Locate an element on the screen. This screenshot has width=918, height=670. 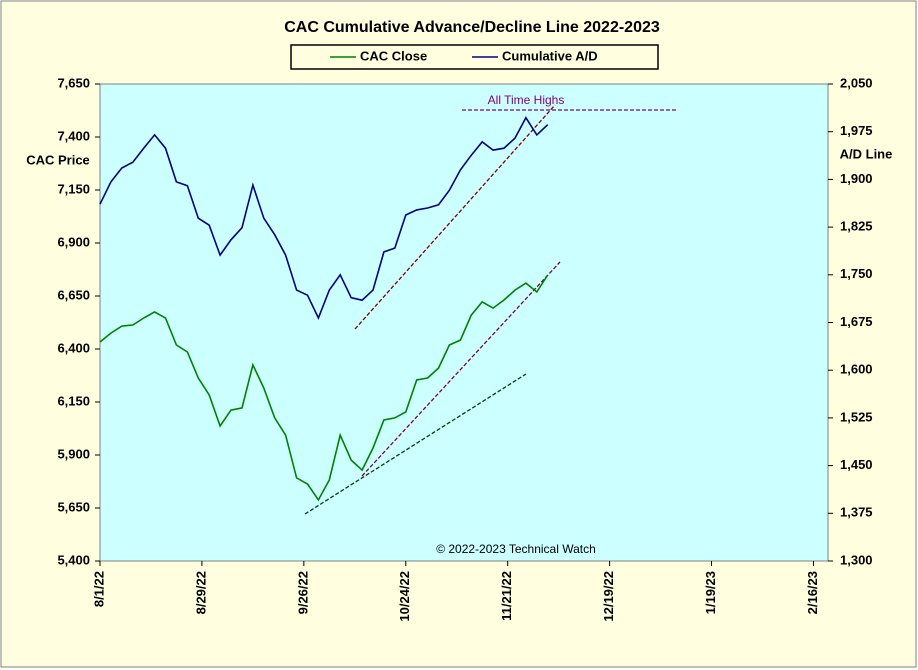
y-tick-label: 5,400 is located at coordinates (73, 559).